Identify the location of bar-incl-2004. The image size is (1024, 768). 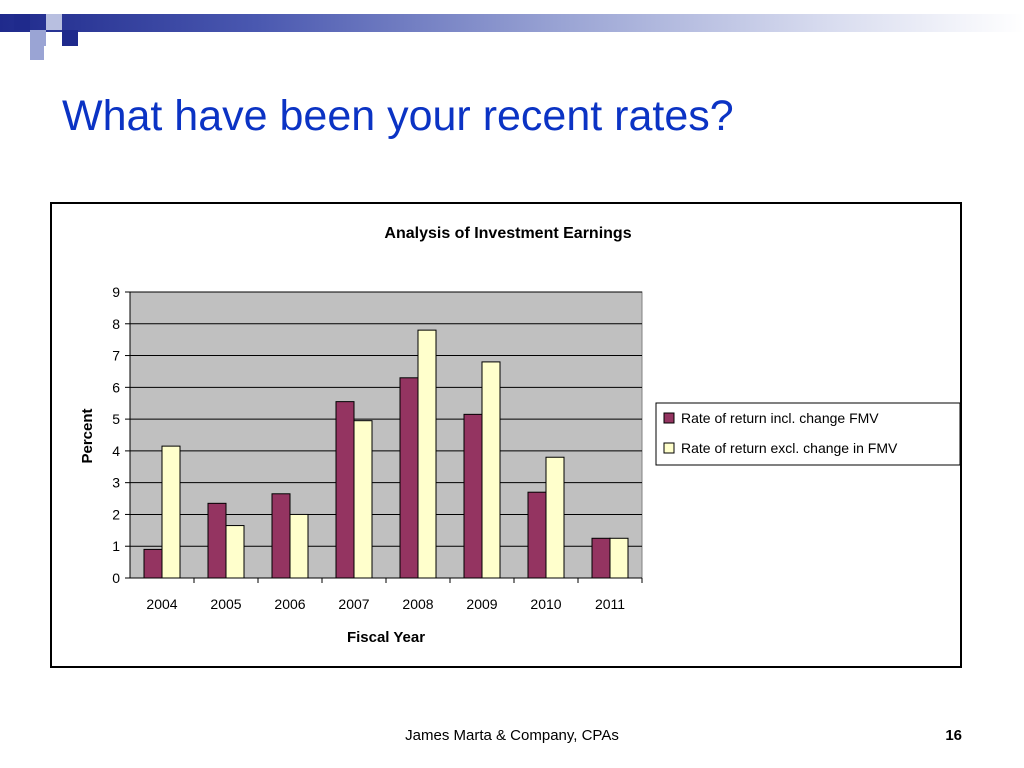
(153, 563).